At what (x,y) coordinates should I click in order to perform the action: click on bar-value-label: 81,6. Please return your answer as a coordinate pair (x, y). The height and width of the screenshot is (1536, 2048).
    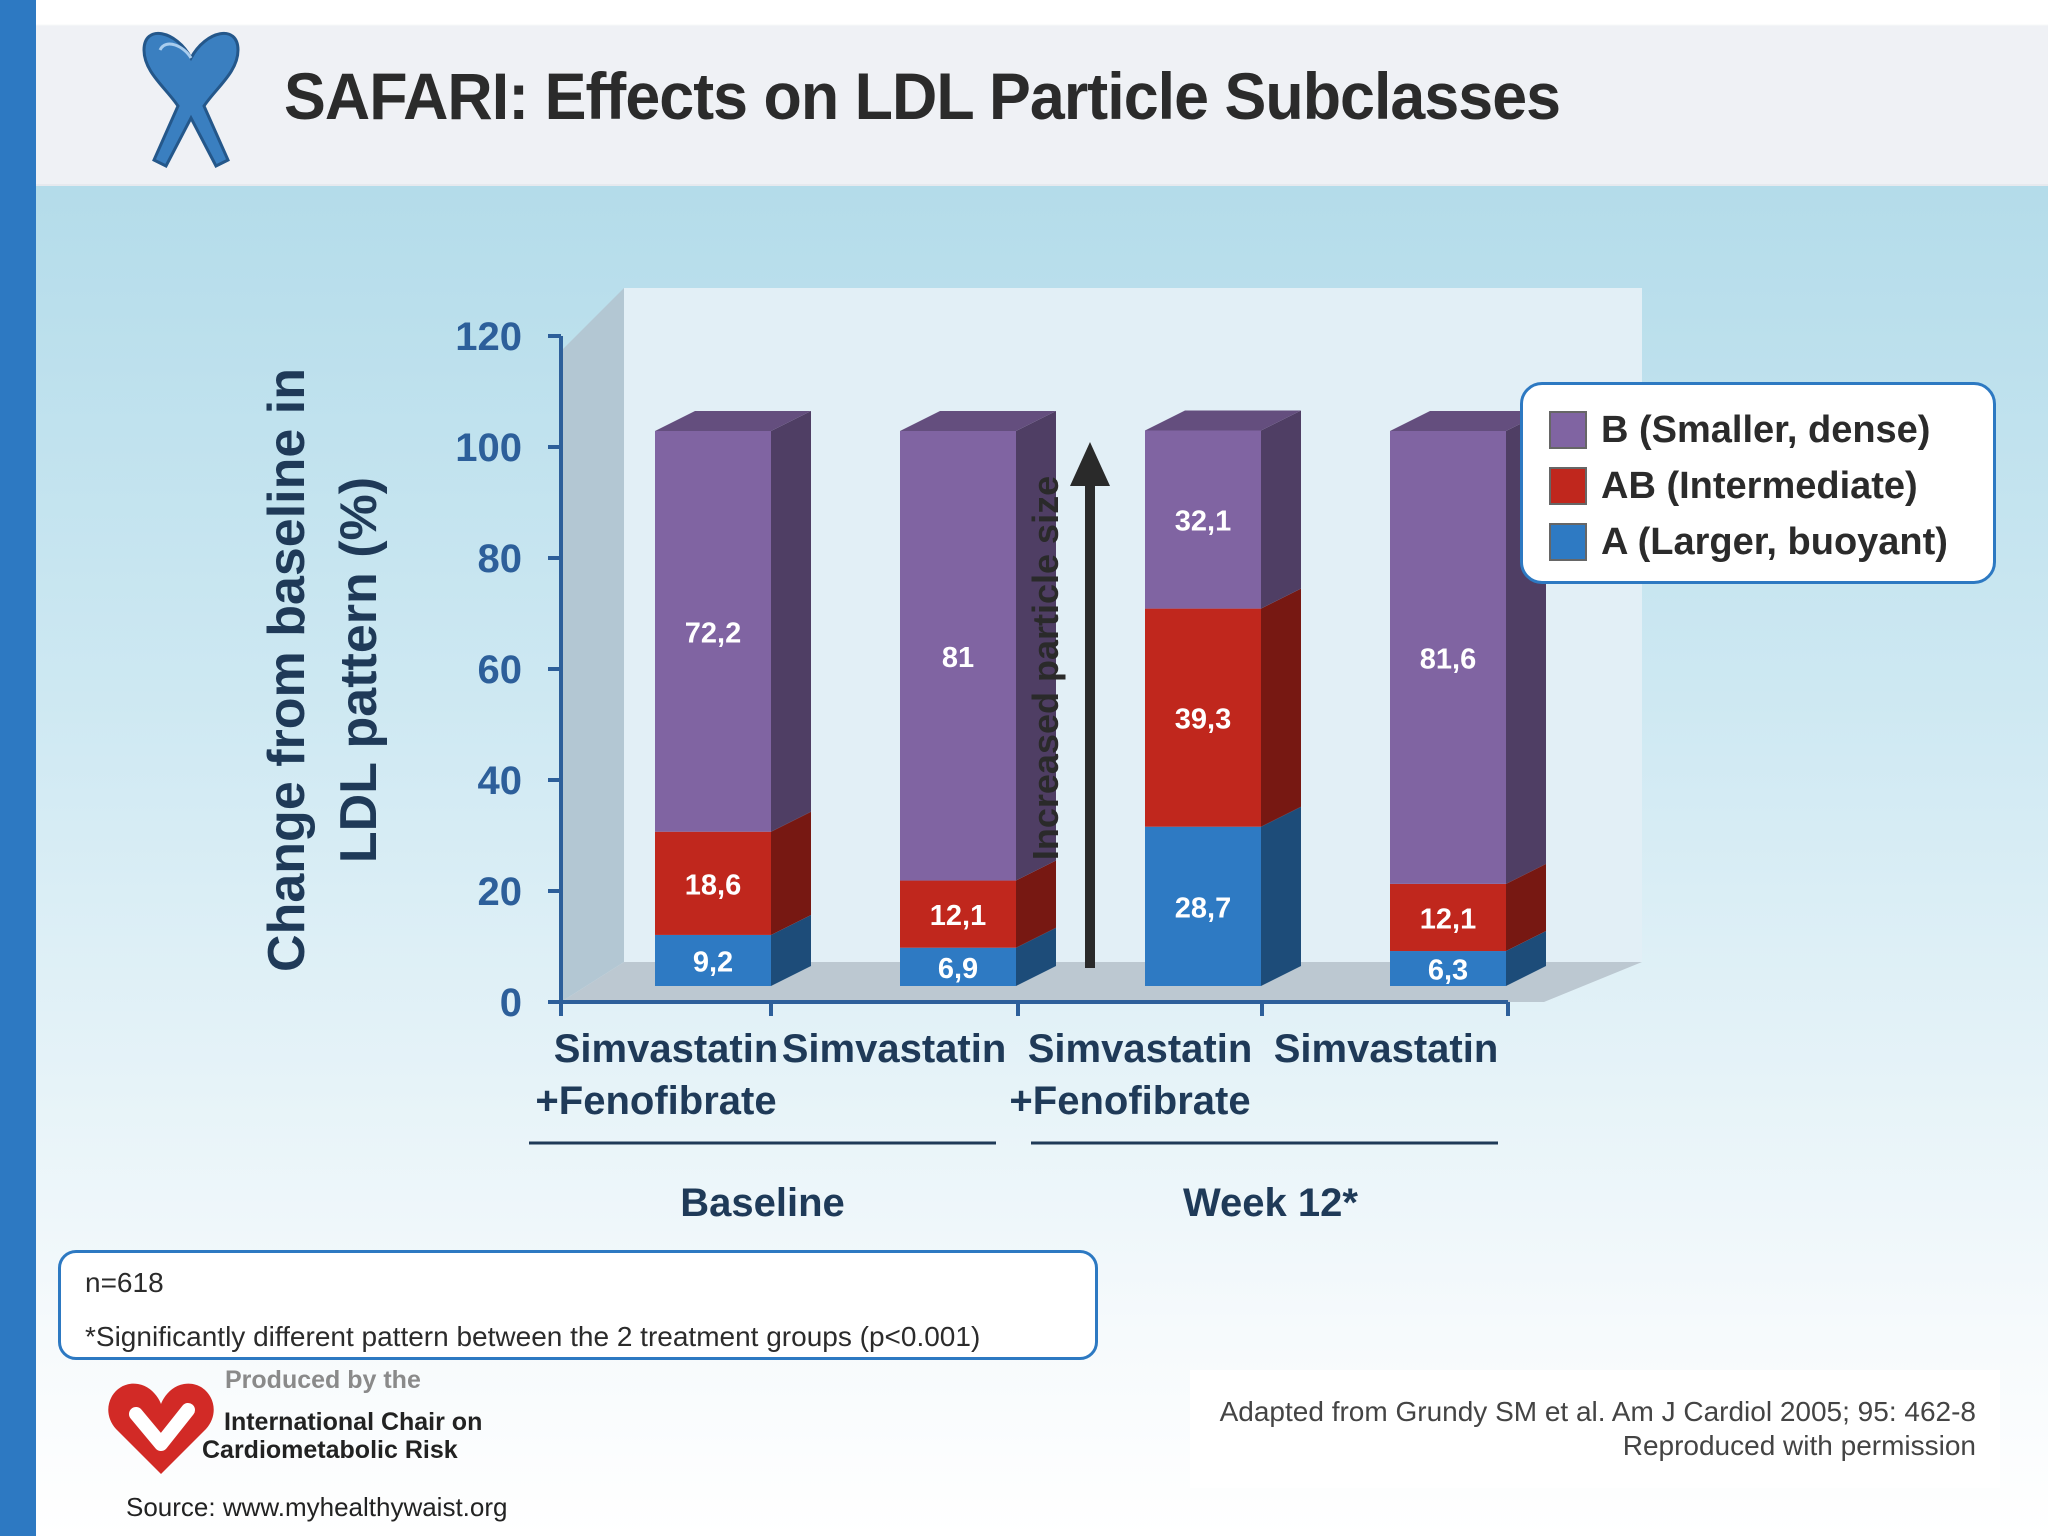
    Looking at the image, I should click on (1448, 659).